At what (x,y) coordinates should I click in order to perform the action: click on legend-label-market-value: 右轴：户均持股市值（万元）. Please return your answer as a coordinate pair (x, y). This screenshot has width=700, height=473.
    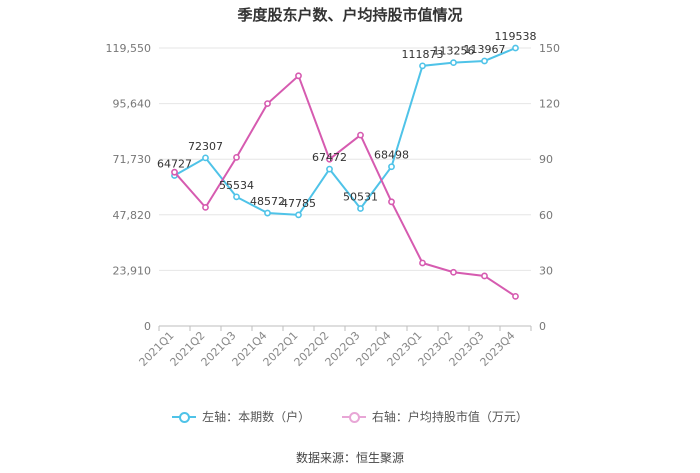
    Looking at the image, I should click on (449, 417).